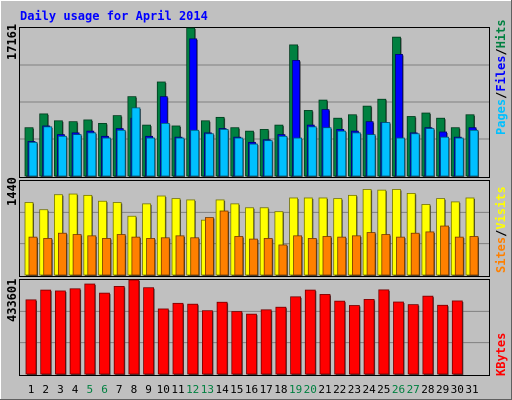 The width and height of the screenshot is (512, 400). I want to click on x-tick-label-day-16: 16, so click(251, 389).